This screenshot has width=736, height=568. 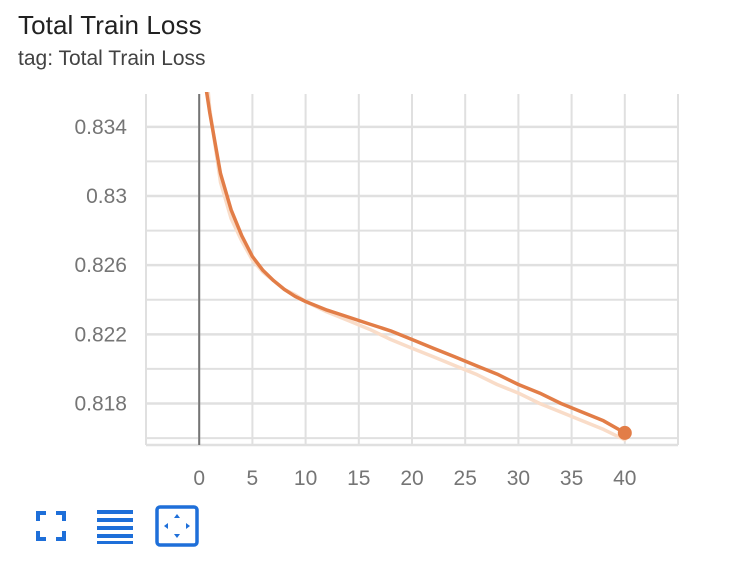 What do you see at coordinates (100, 127) in the screenshot?
I see `y-tick-label: 0.834` at bounding box center [100, 127].